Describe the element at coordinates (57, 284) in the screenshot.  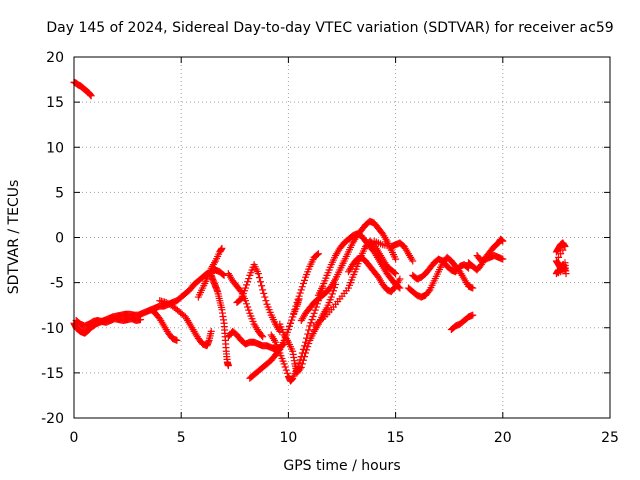
I see `y-tick-label: -5` at that location.